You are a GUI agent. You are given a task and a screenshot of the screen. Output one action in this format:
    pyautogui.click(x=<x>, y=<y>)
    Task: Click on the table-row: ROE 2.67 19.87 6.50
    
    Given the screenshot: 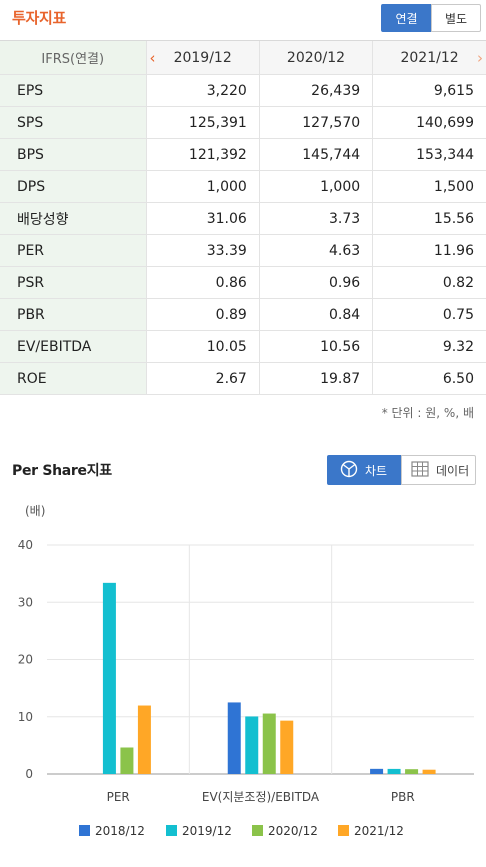 What is the action you would take?
    pyautogui.click(x=243, y=378)
    